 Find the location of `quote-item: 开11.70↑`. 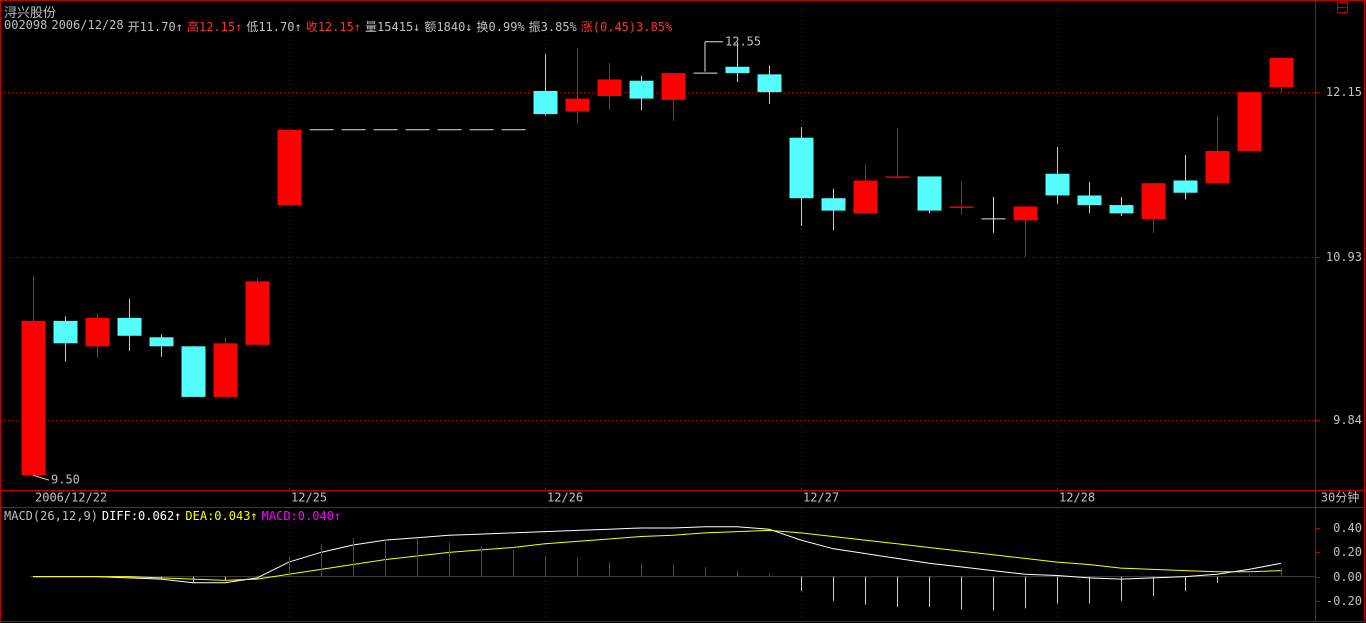

quote-item: 开11.70↑ is located at coordinates (155, 27).